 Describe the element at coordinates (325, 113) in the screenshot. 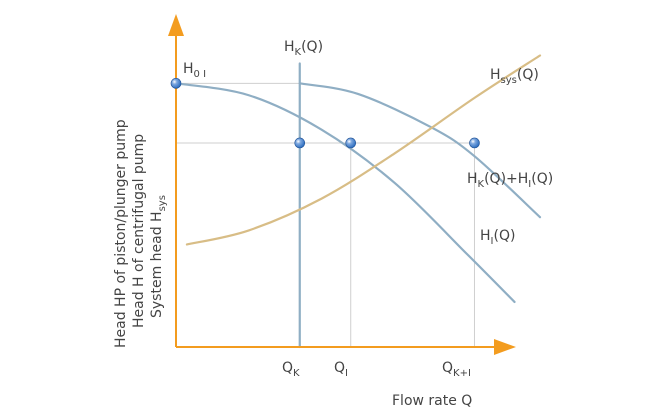

I see `operating-points` at that location.